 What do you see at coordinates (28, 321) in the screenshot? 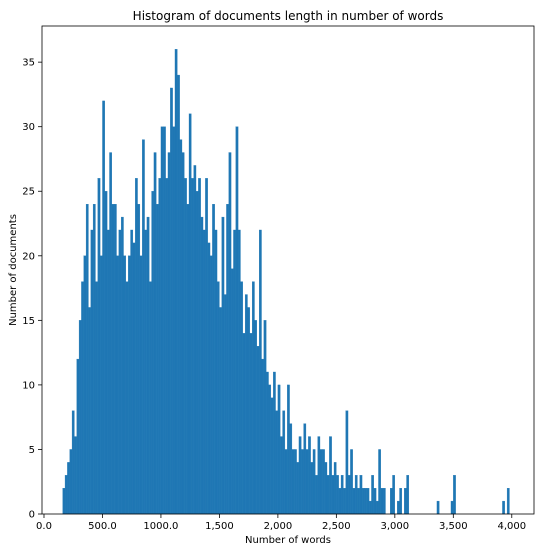
I see `y-tick-label: 15` at bounding box center [28, 321].